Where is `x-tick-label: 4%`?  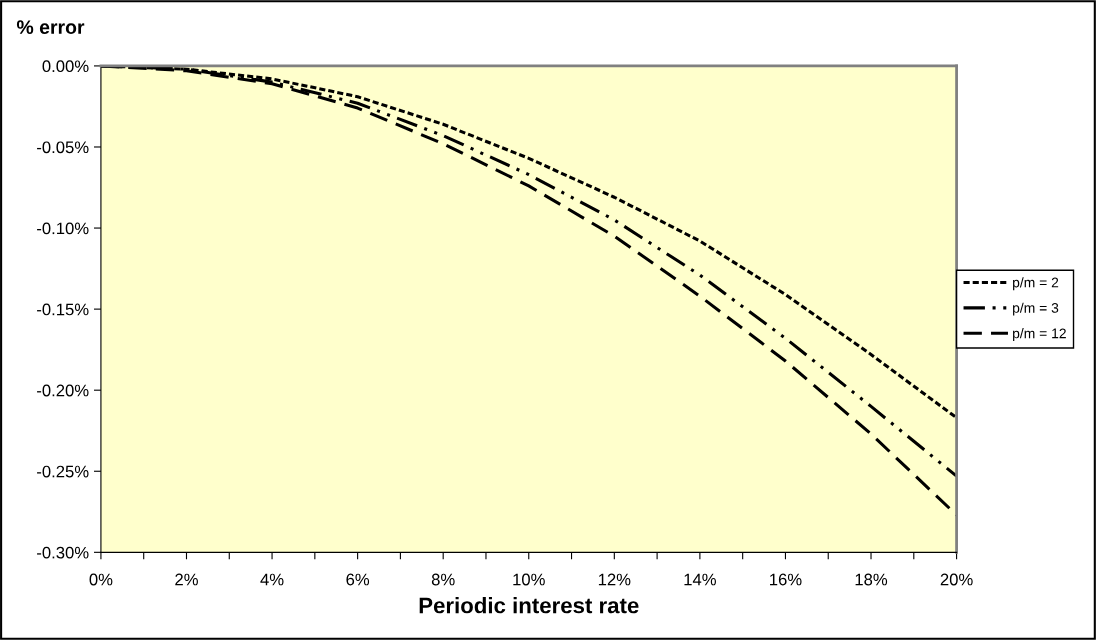
x-tick-label: 4% is located at coordinates (272, 579).